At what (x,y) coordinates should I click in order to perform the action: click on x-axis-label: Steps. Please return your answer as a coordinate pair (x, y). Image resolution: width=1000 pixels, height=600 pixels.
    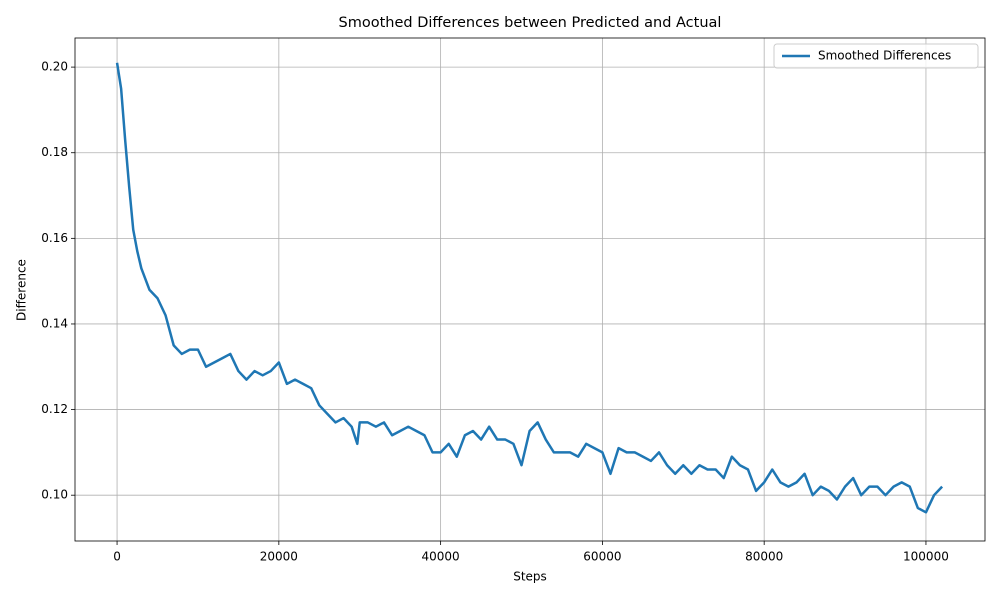
    Looking at the image, I should click on (530, 577).